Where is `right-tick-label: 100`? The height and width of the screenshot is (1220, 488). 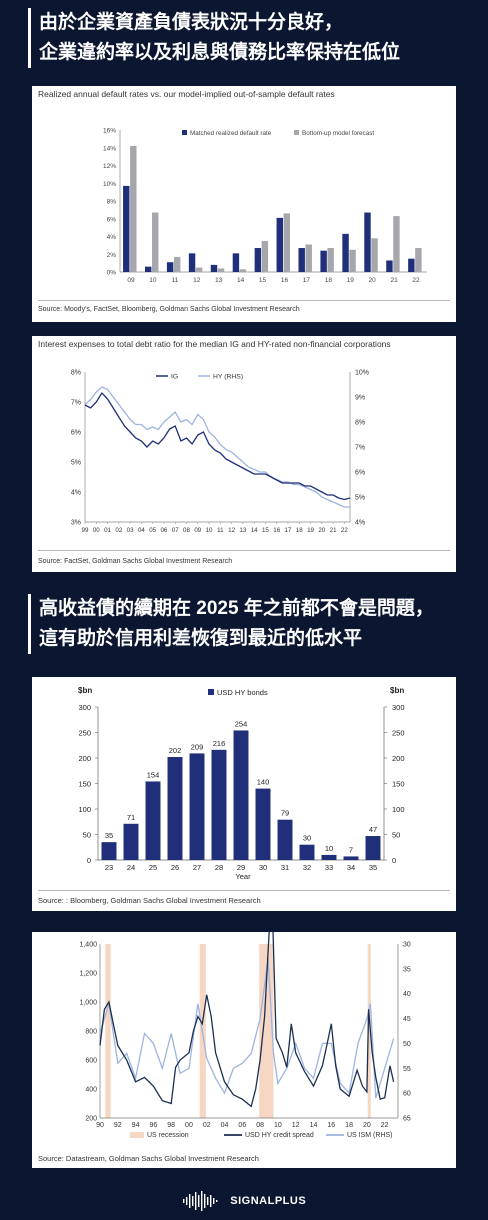
right-tick-label: 100 is located at coordinates (398, 809).